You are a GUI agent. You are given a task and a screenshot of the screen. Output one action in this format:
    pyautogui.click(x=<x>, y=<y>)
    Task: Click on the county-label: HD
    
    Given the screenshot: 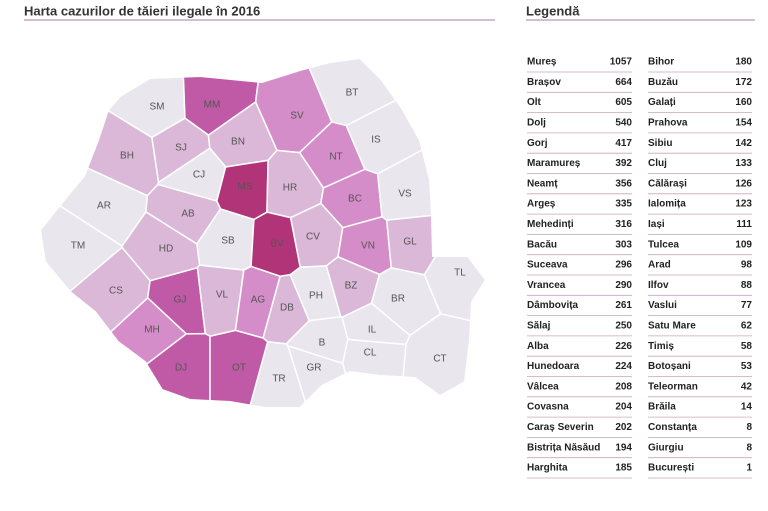 What is the action you would take?
    pyautogui.click(x=166, y=249)
    